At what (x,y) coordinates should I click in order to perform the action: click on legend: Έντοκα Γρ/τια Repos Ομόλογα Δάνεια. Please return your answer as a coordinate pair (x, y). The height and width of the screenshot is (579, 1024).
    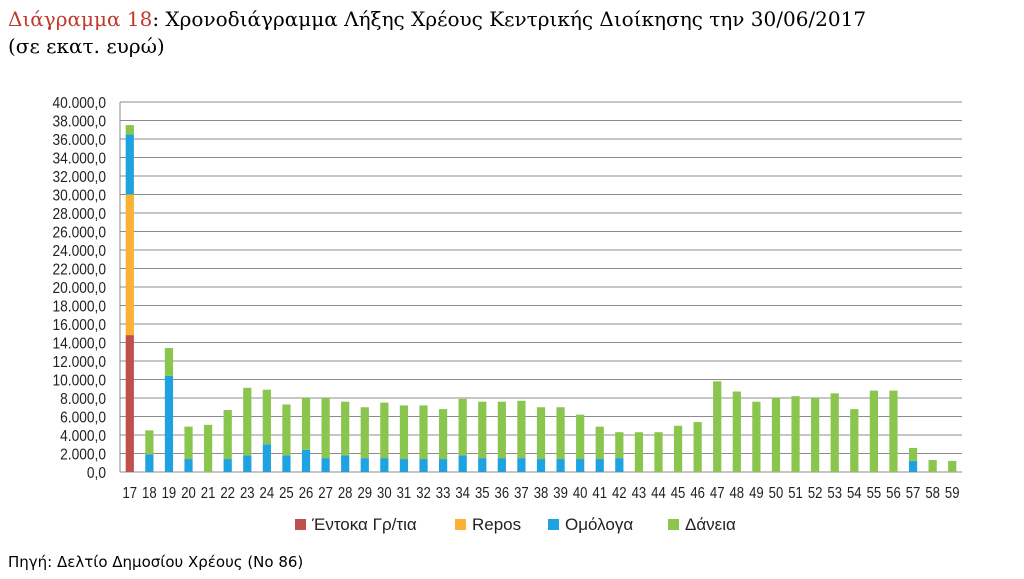
    Looking at the image, I should click on (515, 524).